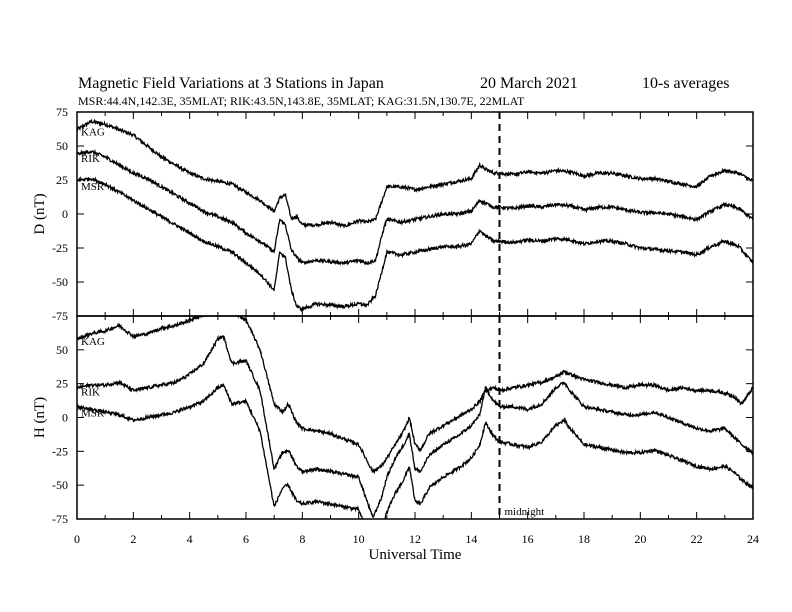  Describe the element at coordinates (471, 539) in the screenshot. I see `x-tick-label: 14` at that location.